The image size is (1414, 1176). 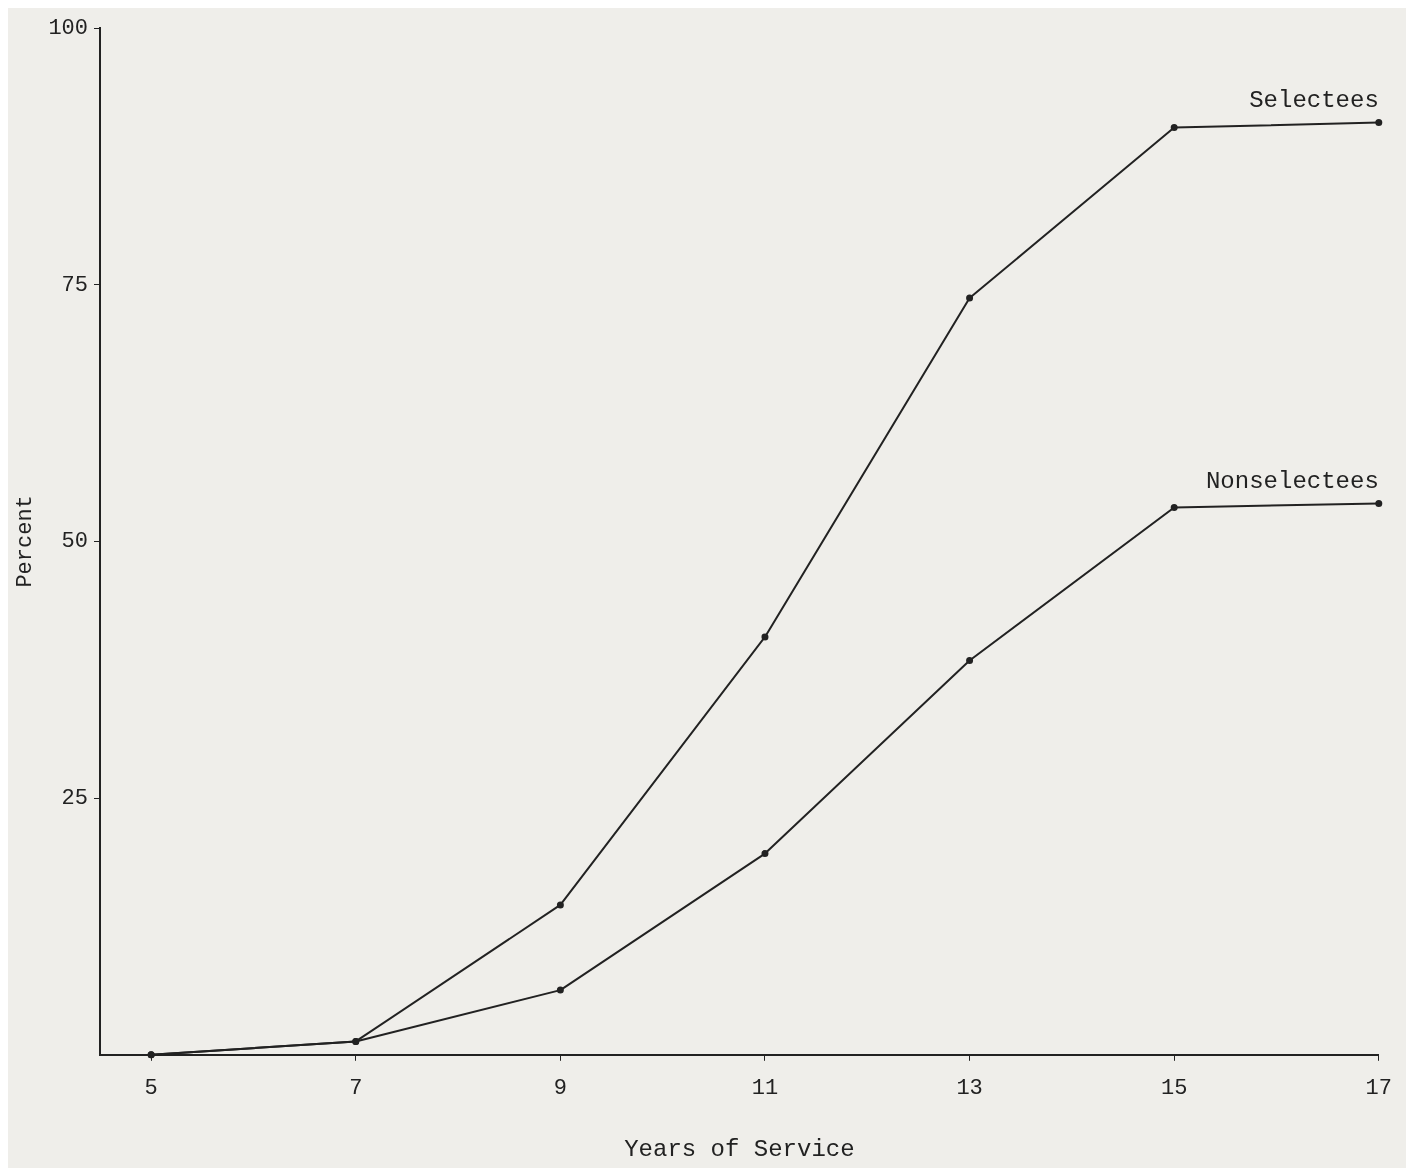 What do you see at coordinates (151, 1088) in the screenshot?
I see `x-tick-label: 5` at bounding box center [151, 1088].